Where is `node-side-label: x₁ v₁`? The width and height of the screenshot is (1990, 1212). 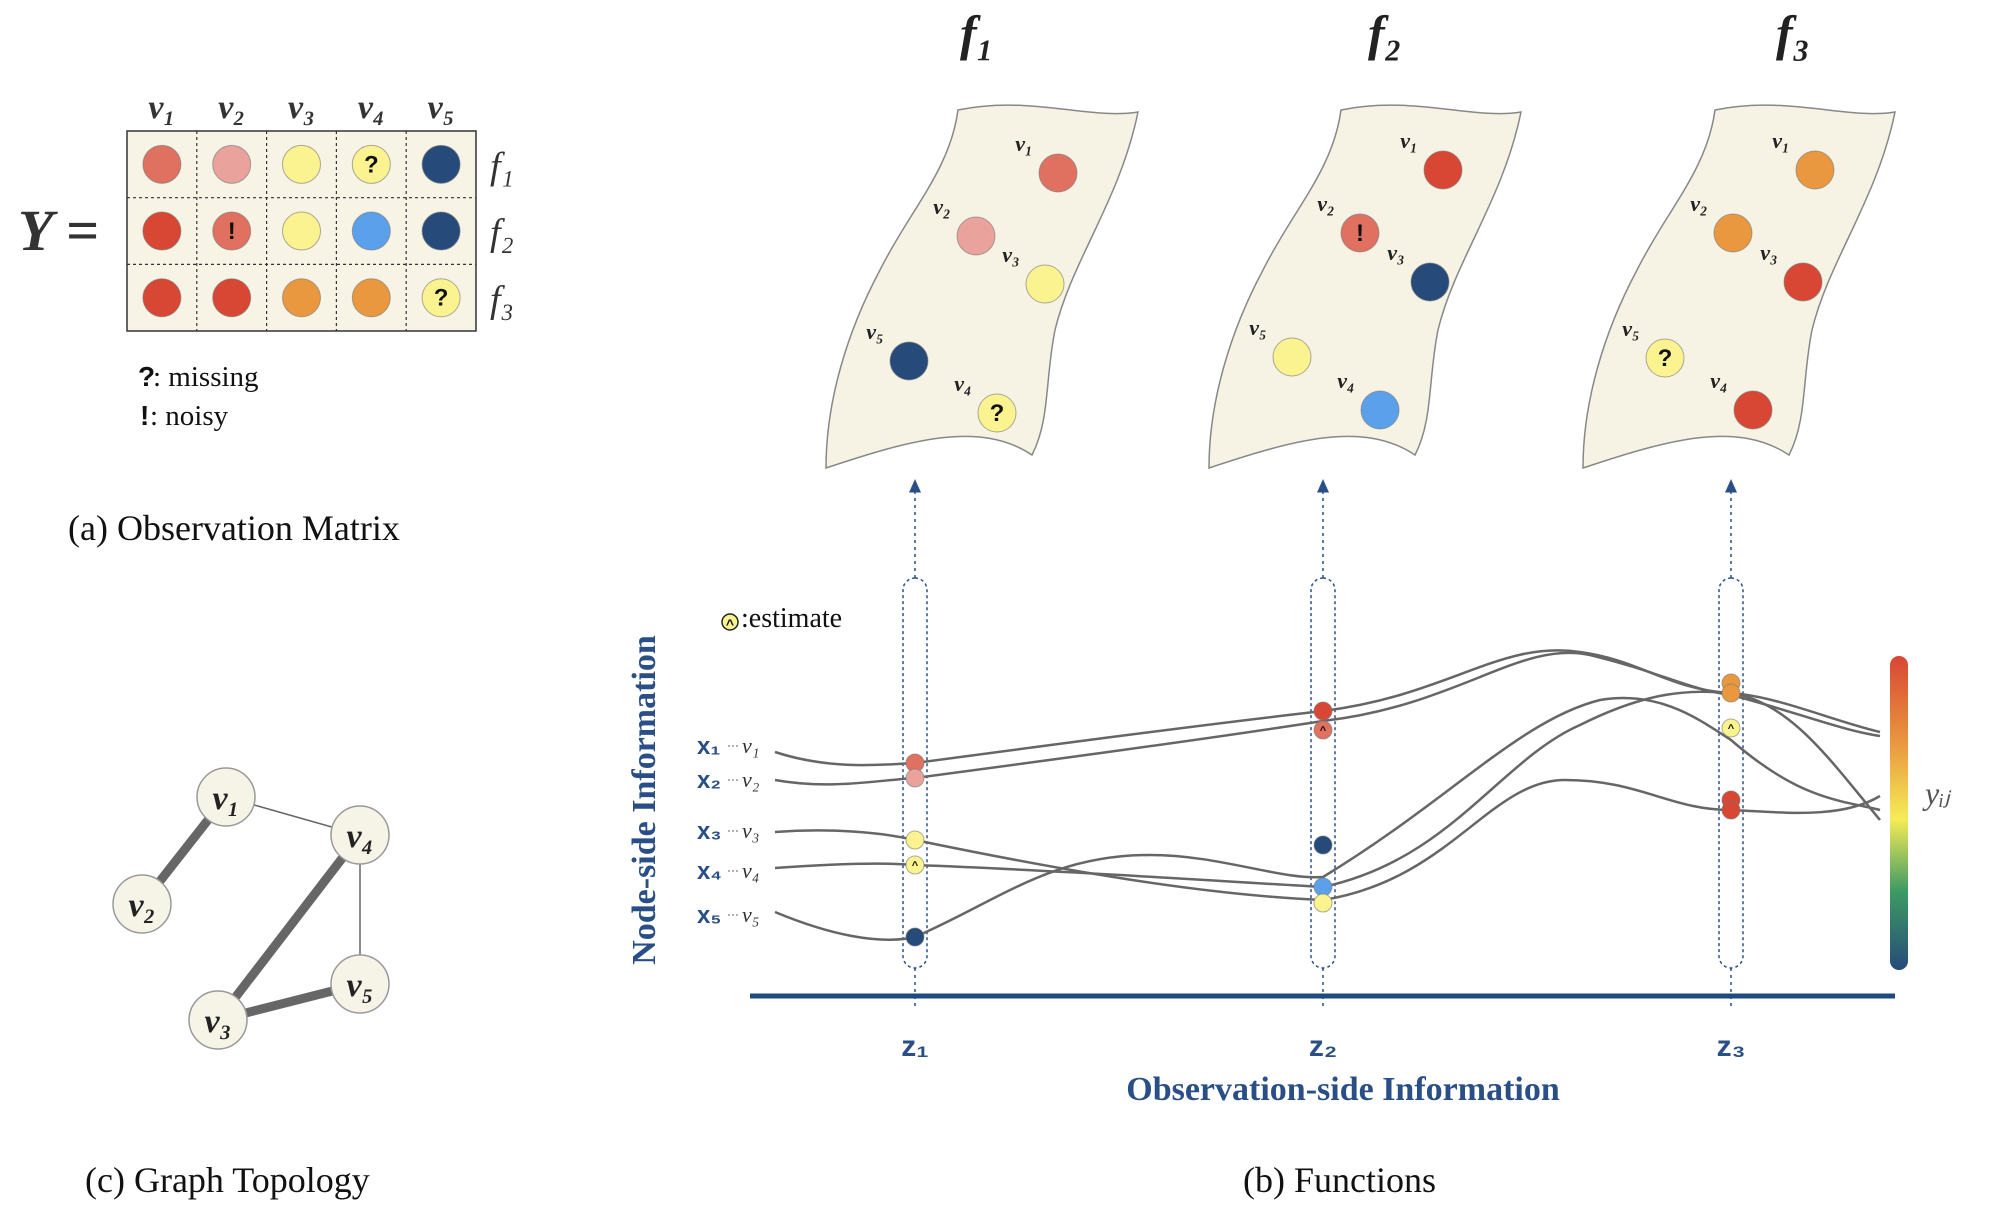
node-side-label: x₁ v₁ is located at coordinates (728, 746).